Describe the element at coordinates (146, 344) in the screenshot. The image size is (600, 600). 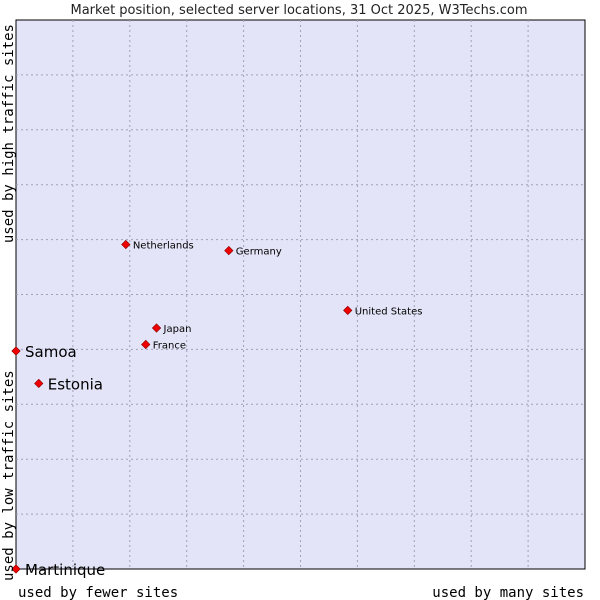
I see `data-point-france` at that location.